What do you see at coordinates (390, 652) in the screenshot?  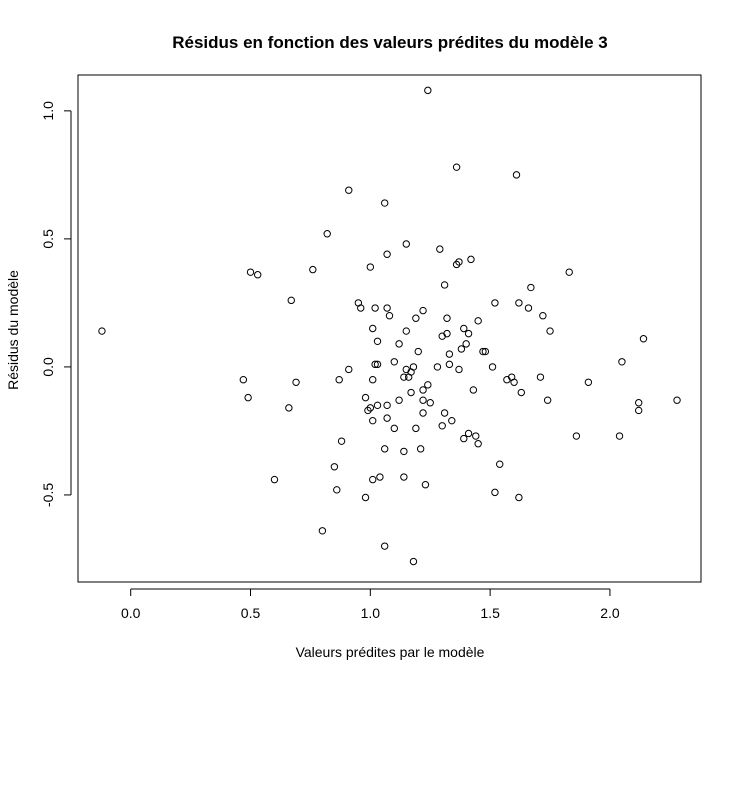 I see `x-axis-label: Valeurs prédites par le modèle` at bounding box center [390, 652].